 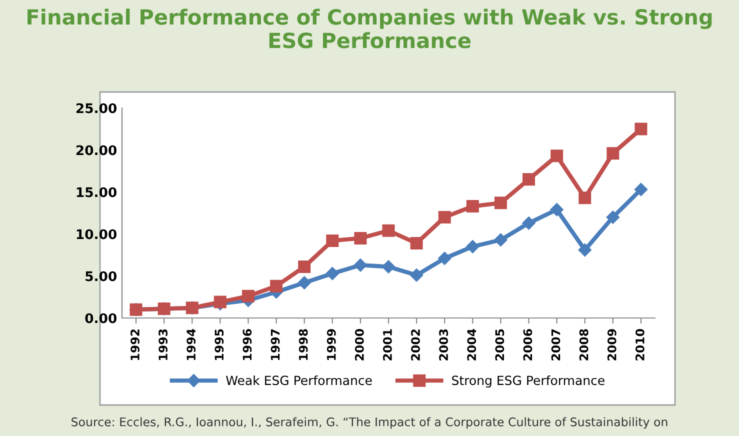 What do you see at coordinates (359, 344) in the screenshot?
I see `x-tick-label: 2000` at bounding box center [359, 344].